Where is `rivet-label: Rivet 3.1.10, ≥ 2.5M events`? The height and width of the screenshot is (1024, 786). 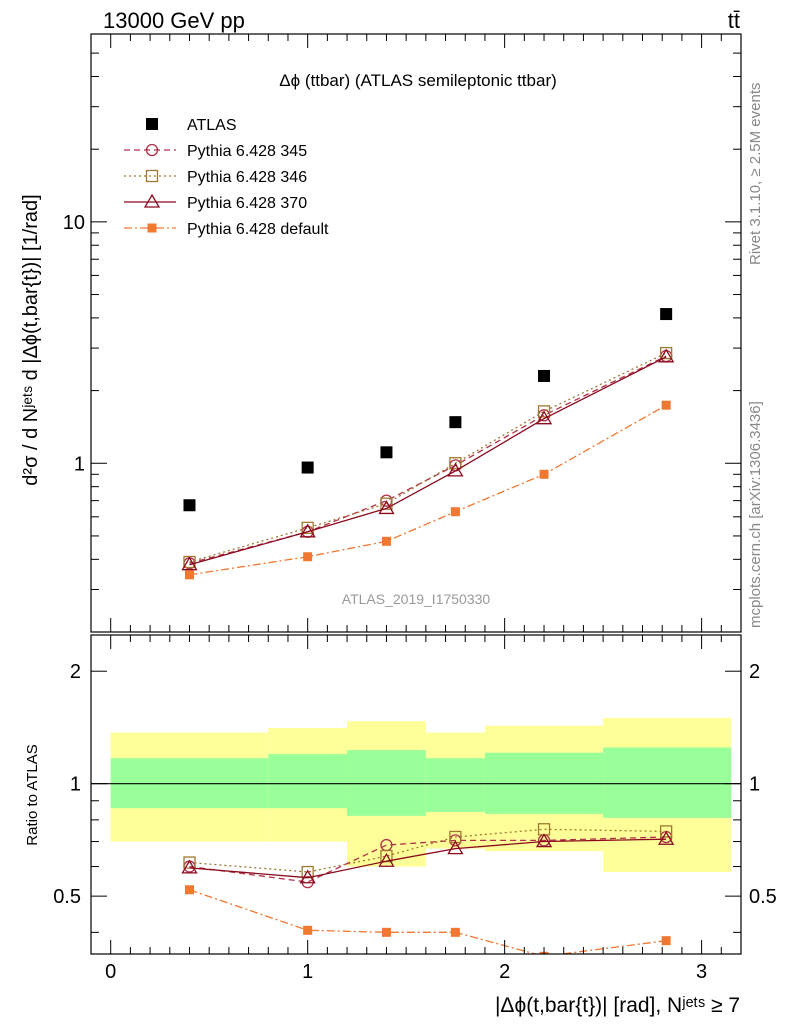
rivet-label: Rivet 3.1.10, ≥ 2.5M events is located at coordinates (755, 174).